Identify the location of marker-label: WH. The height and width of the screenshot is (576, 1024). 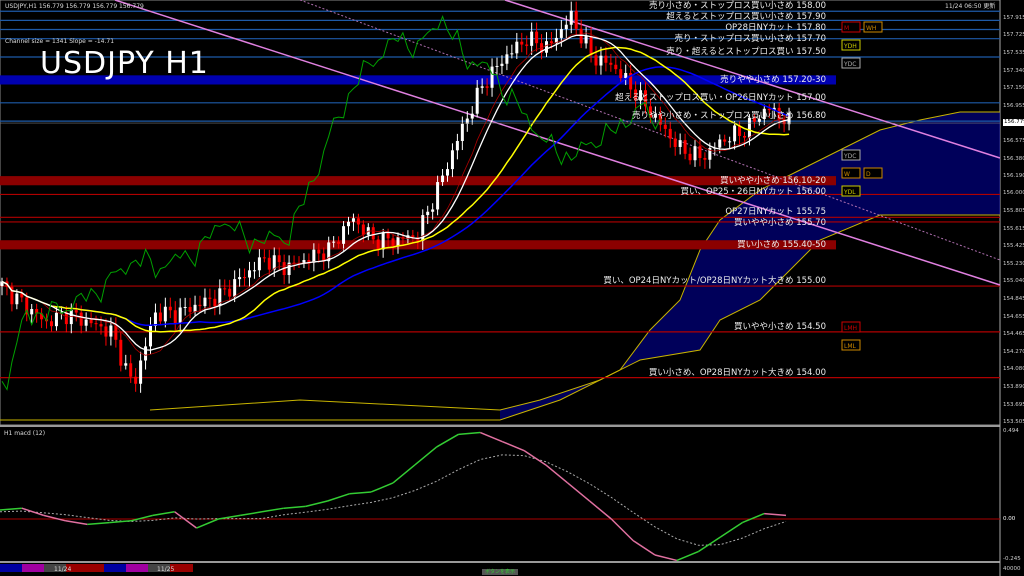
(871, 28).